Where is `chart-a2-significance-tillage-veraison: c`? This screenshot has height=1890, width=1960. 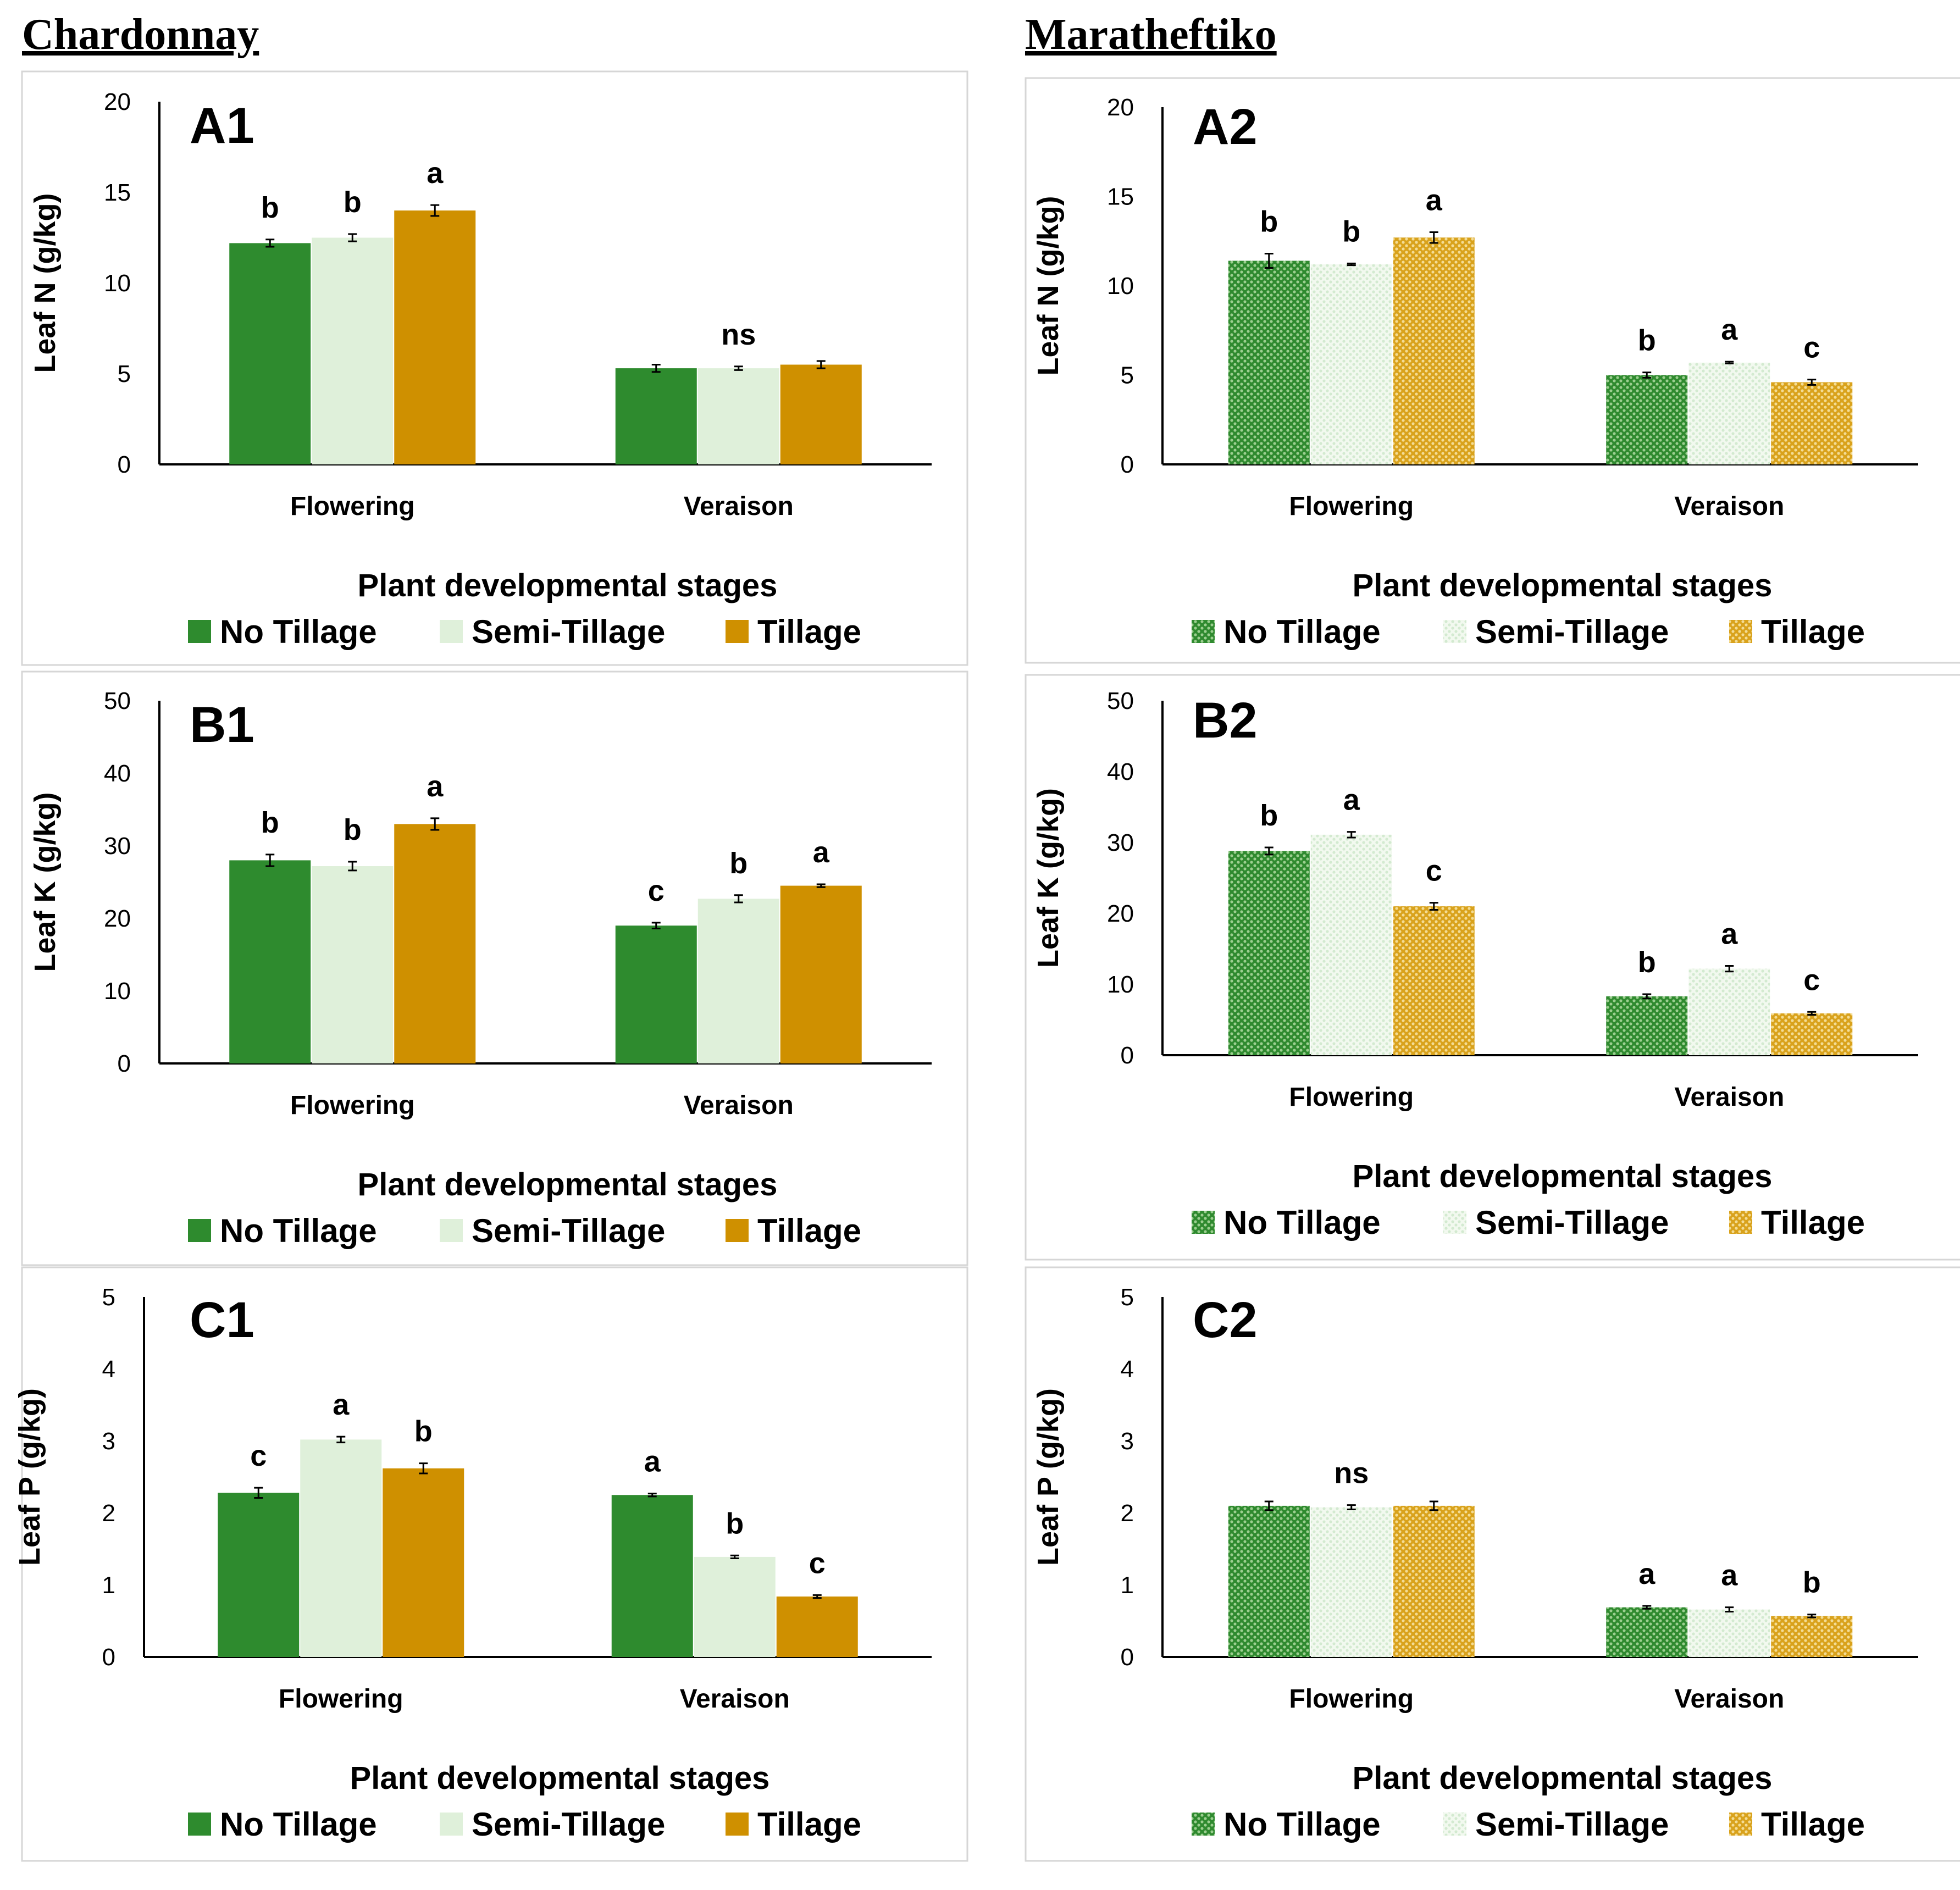 chart-a2-significance-tillage-veraison: c is located at coordinates (1811, 347).